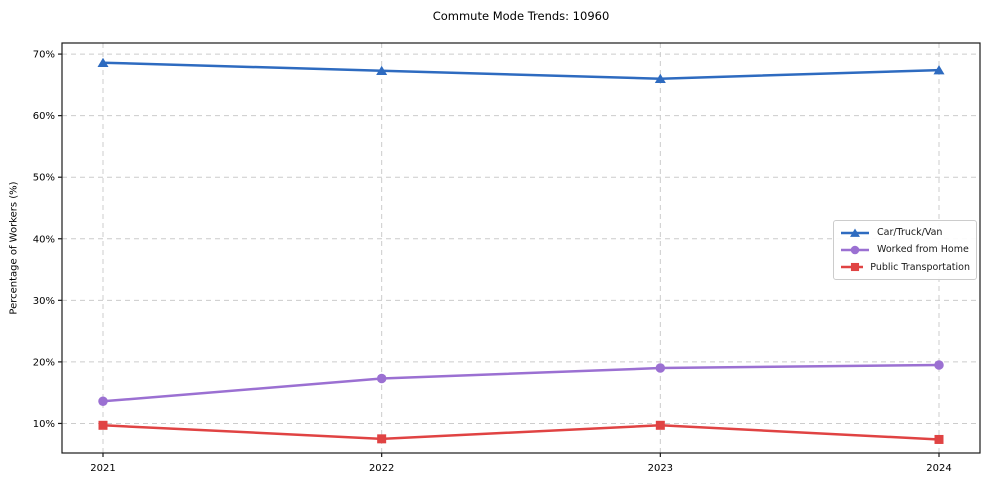 The height and width of the screenshot is (490, 990). What do you see at coordinates (660, 468) in the screenshot?
I see `x-tick-label: 2023` at bounding box center [660, 468].